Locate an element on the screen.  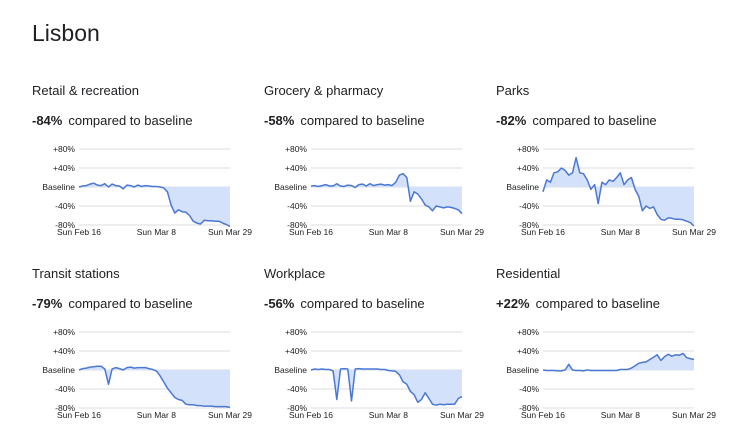
chart-title: Transit stations is located at coordinates (76, 273).